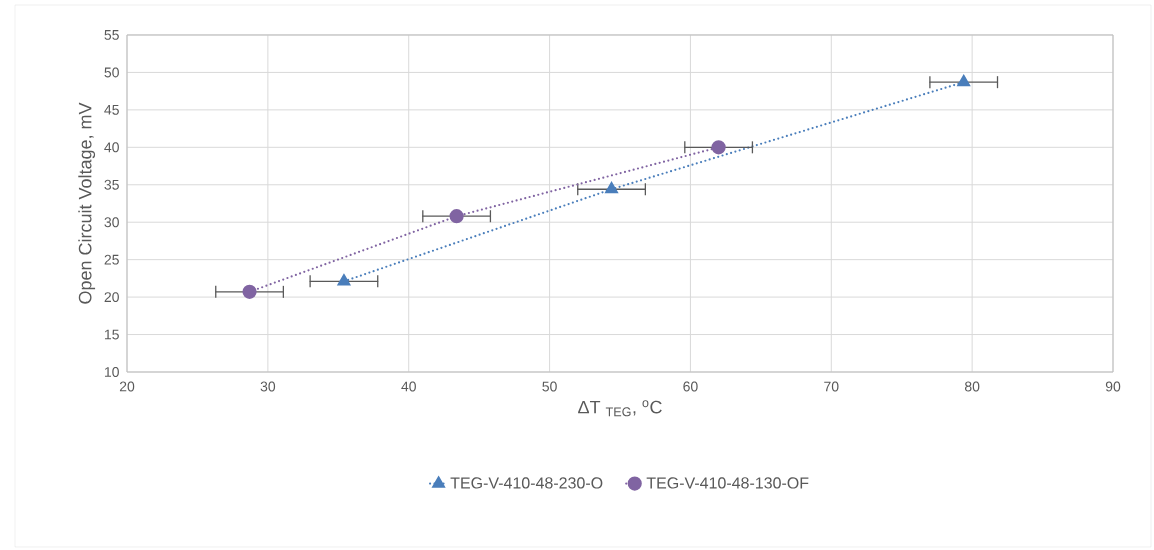 This screenshot has height=550, width=1154. What do you see at coordinates (127, 386) in the screenshot?
I see `x-tick-label: 20` at bounding box center [127, 386].